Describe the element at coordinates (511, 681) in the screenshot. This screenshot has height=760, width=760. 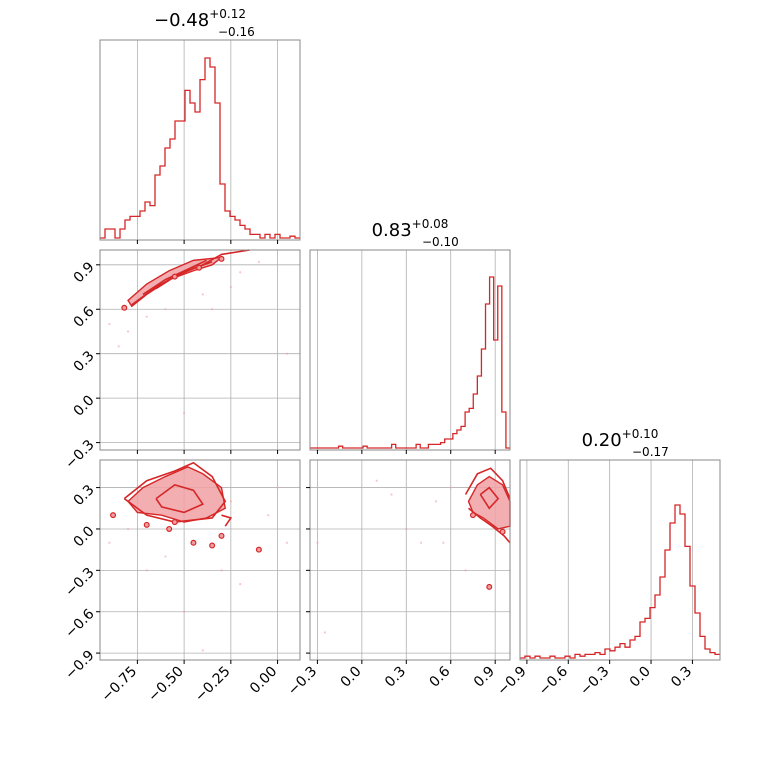
I see `x-tick-label: −0.9` at that location.